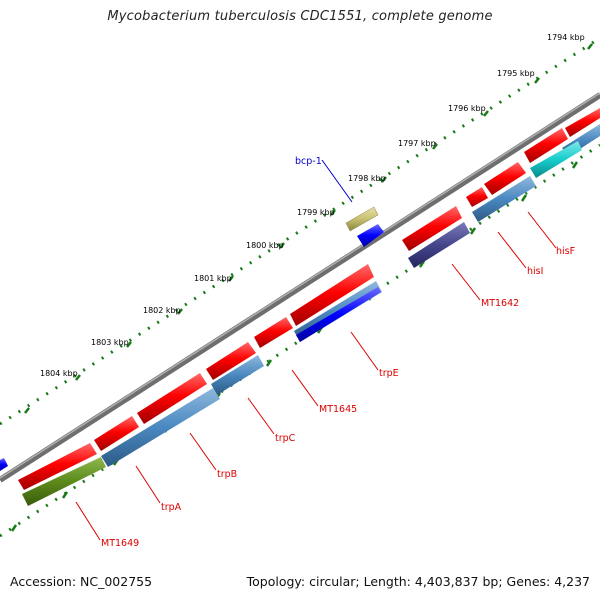  What do you see at coordinates (367, 178) in the screenshot?
I see `scale-label: 1798 kbp` at bounding box center [367, 178].